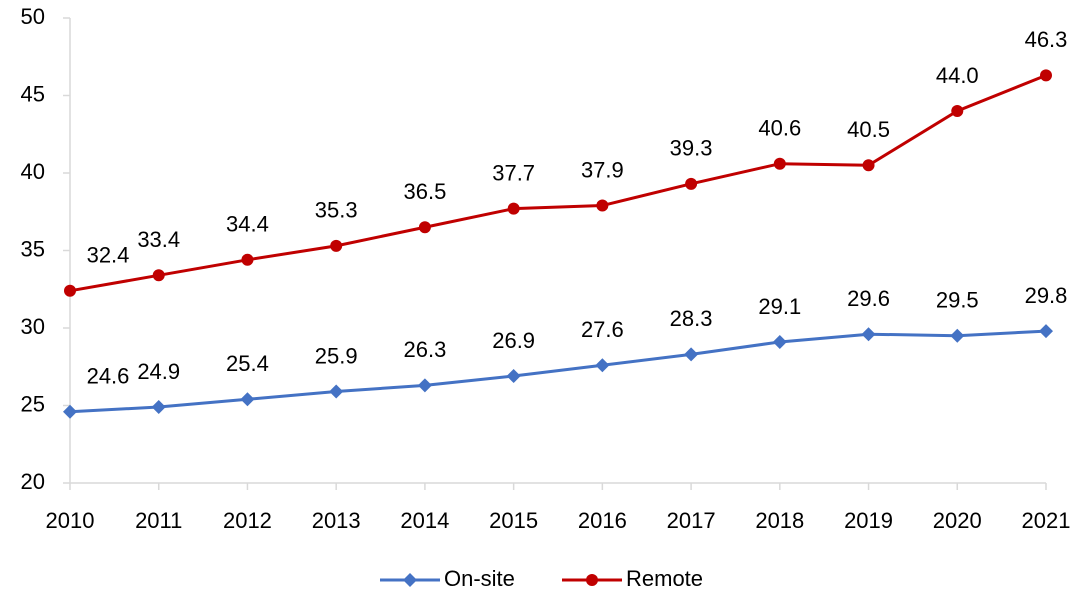 Image resolution: width=1082 pixels, height=604 pixels. I want to click on data-label: 29.8, so click(1046, 295).